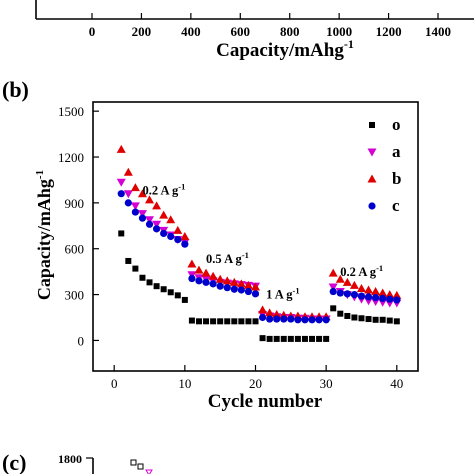 The image size is (474, 474). What do you see at coordinates (92, 31) in the screenshot?
I see `top-x-tick-label: 0` at bounding box center [92, 31].